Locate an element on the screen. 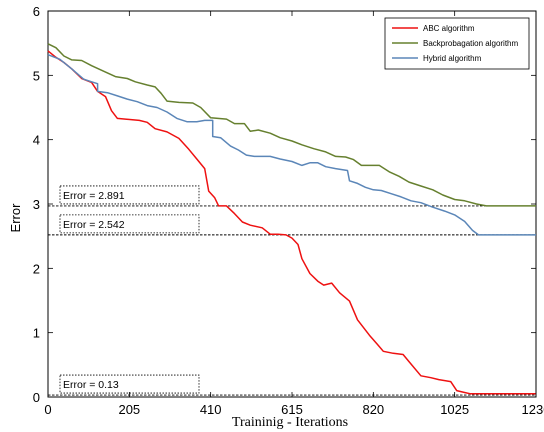 The width and height of the screenshot is (544, 432). y-tick-label: 0 is located at coordinates (36, 397).